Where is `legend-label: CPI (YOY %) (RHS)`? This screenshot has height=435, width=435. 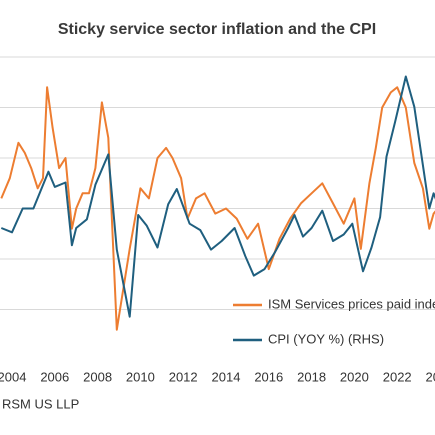
legend-label: CPI (YOY %) (RHS) is located at coordinates (326, 338).